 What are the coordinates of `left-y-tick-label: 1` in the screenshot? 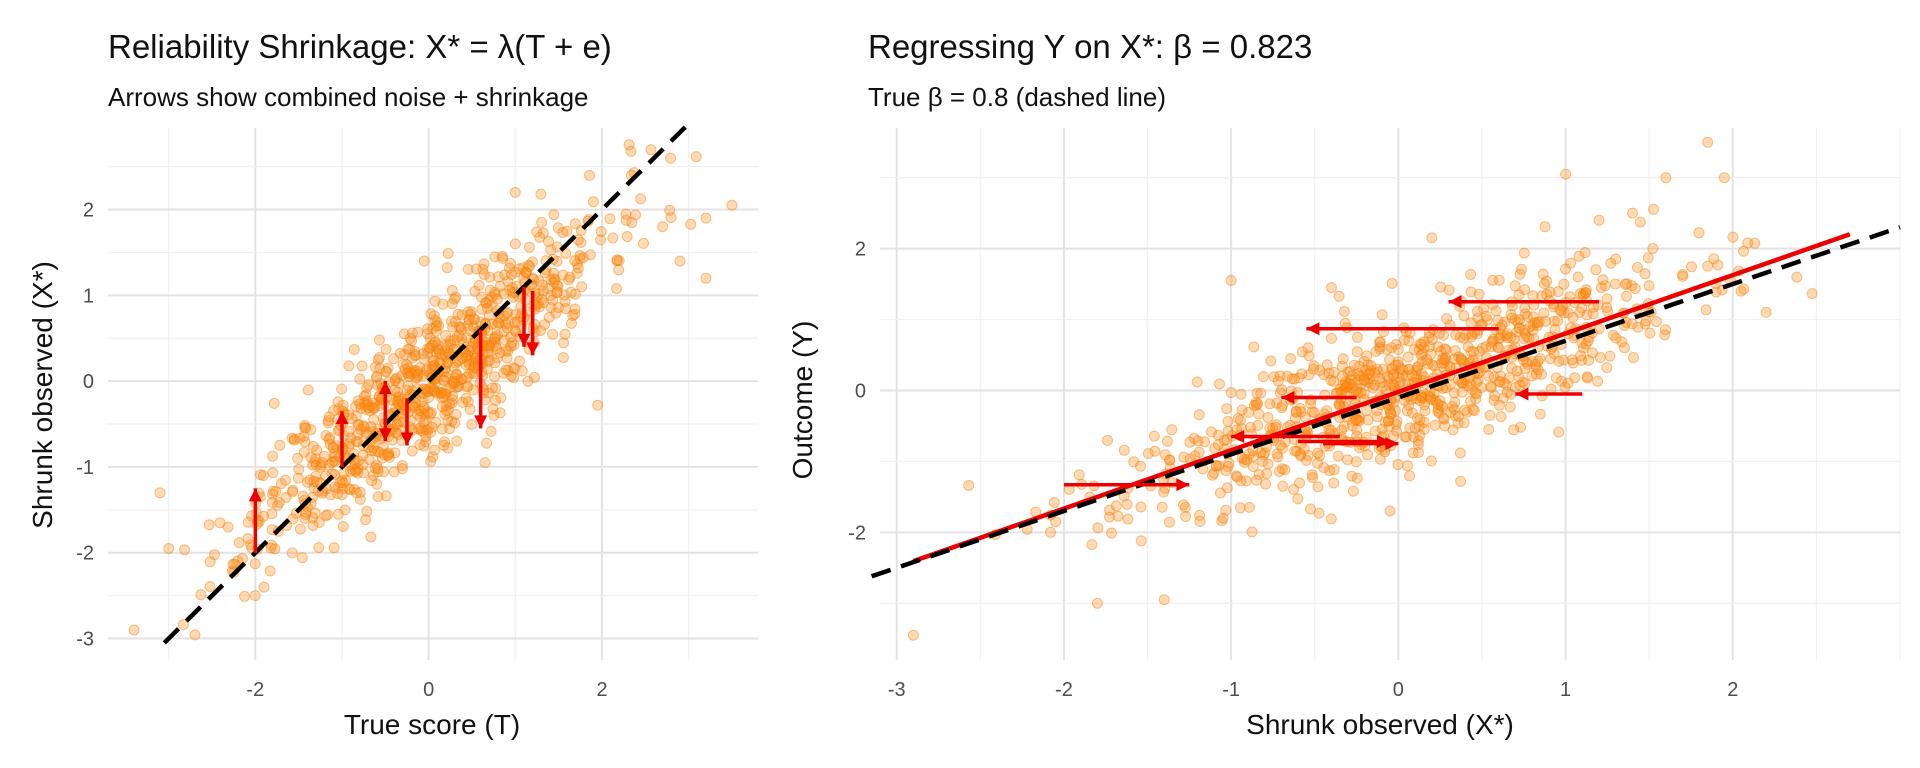 It's located at (88, 296).